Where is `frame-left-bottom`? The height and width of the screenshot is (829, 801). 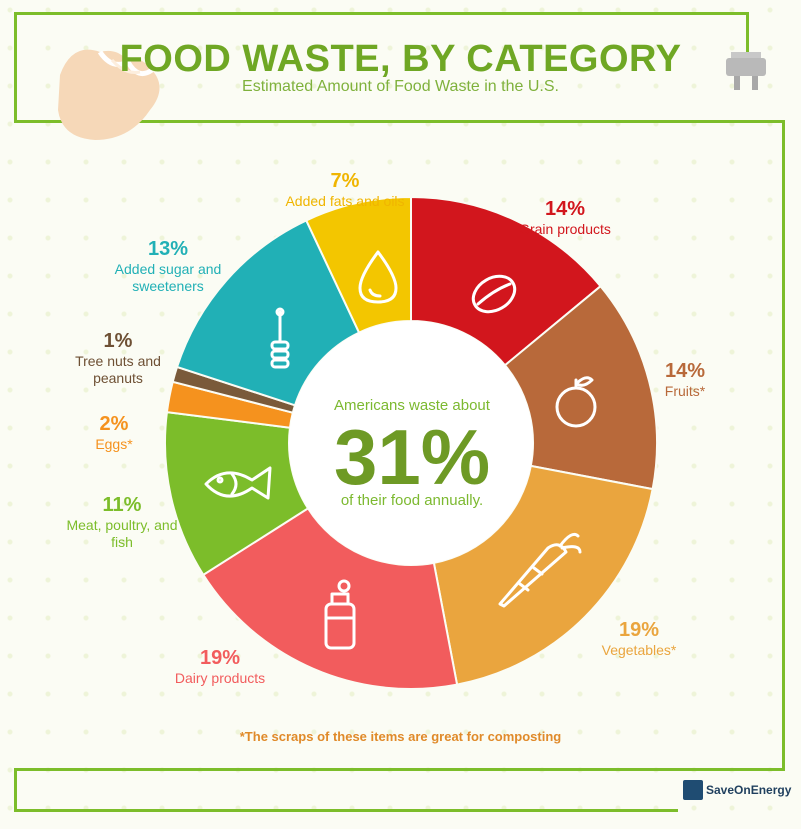
frame-left-bottom is located at coordinates (15, 790).